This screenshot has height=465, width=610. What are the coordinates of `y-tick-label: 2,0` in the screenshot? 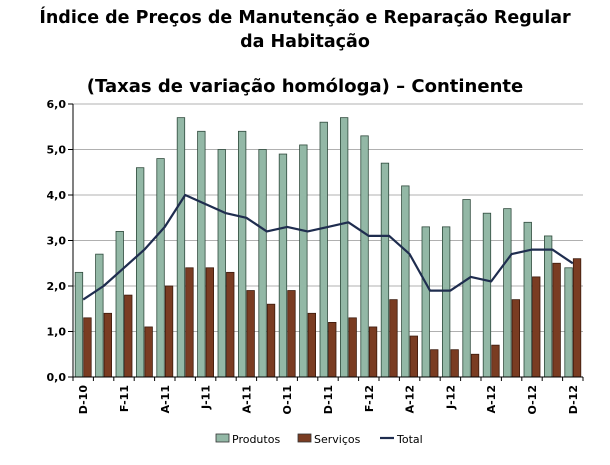 It's located at (57, 286).